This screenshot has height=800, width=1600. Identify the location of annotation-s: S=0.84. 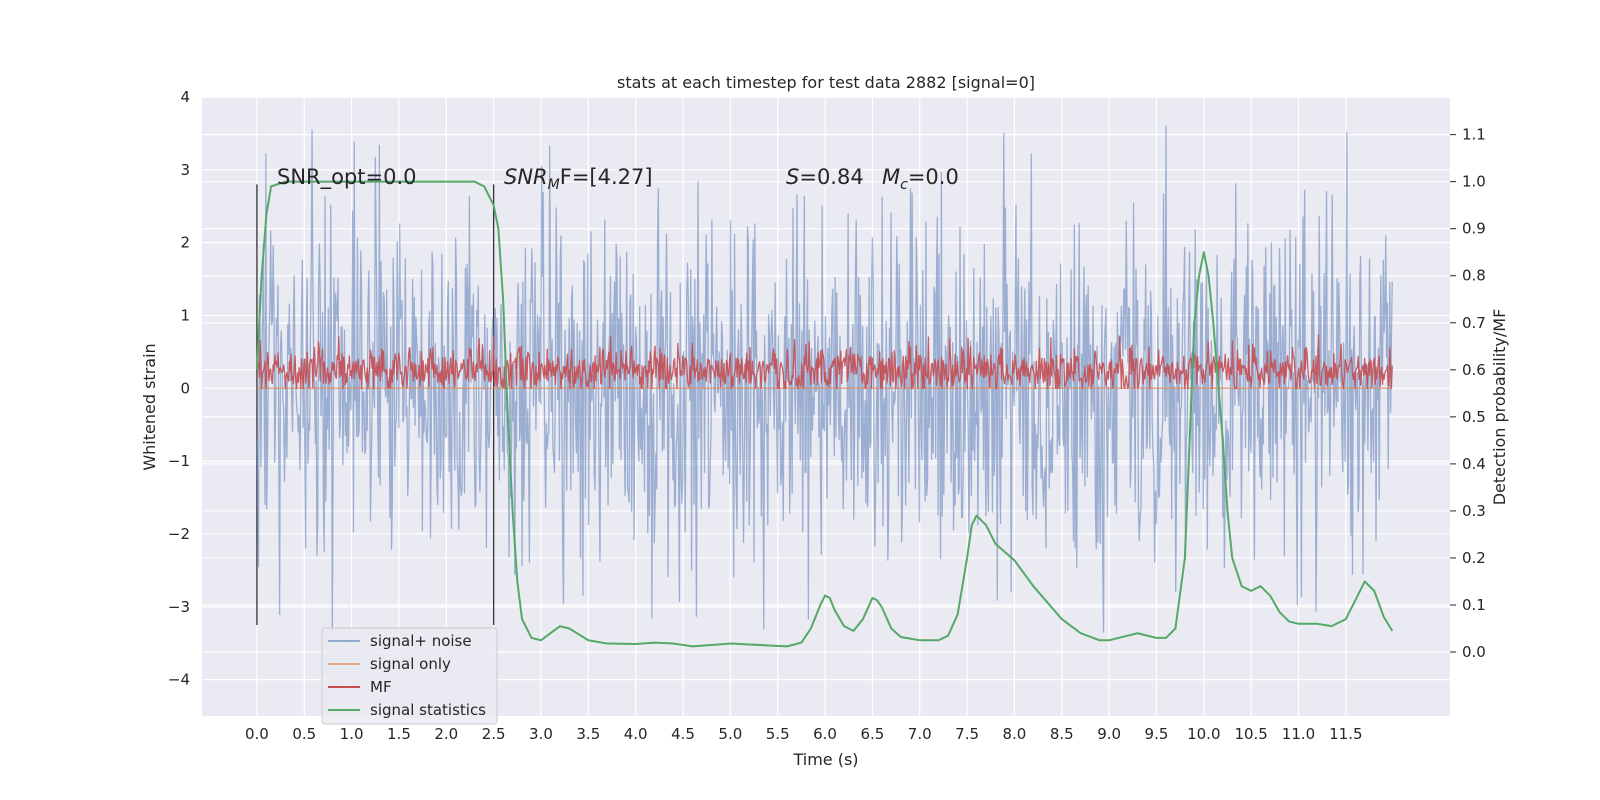
(825, 177).